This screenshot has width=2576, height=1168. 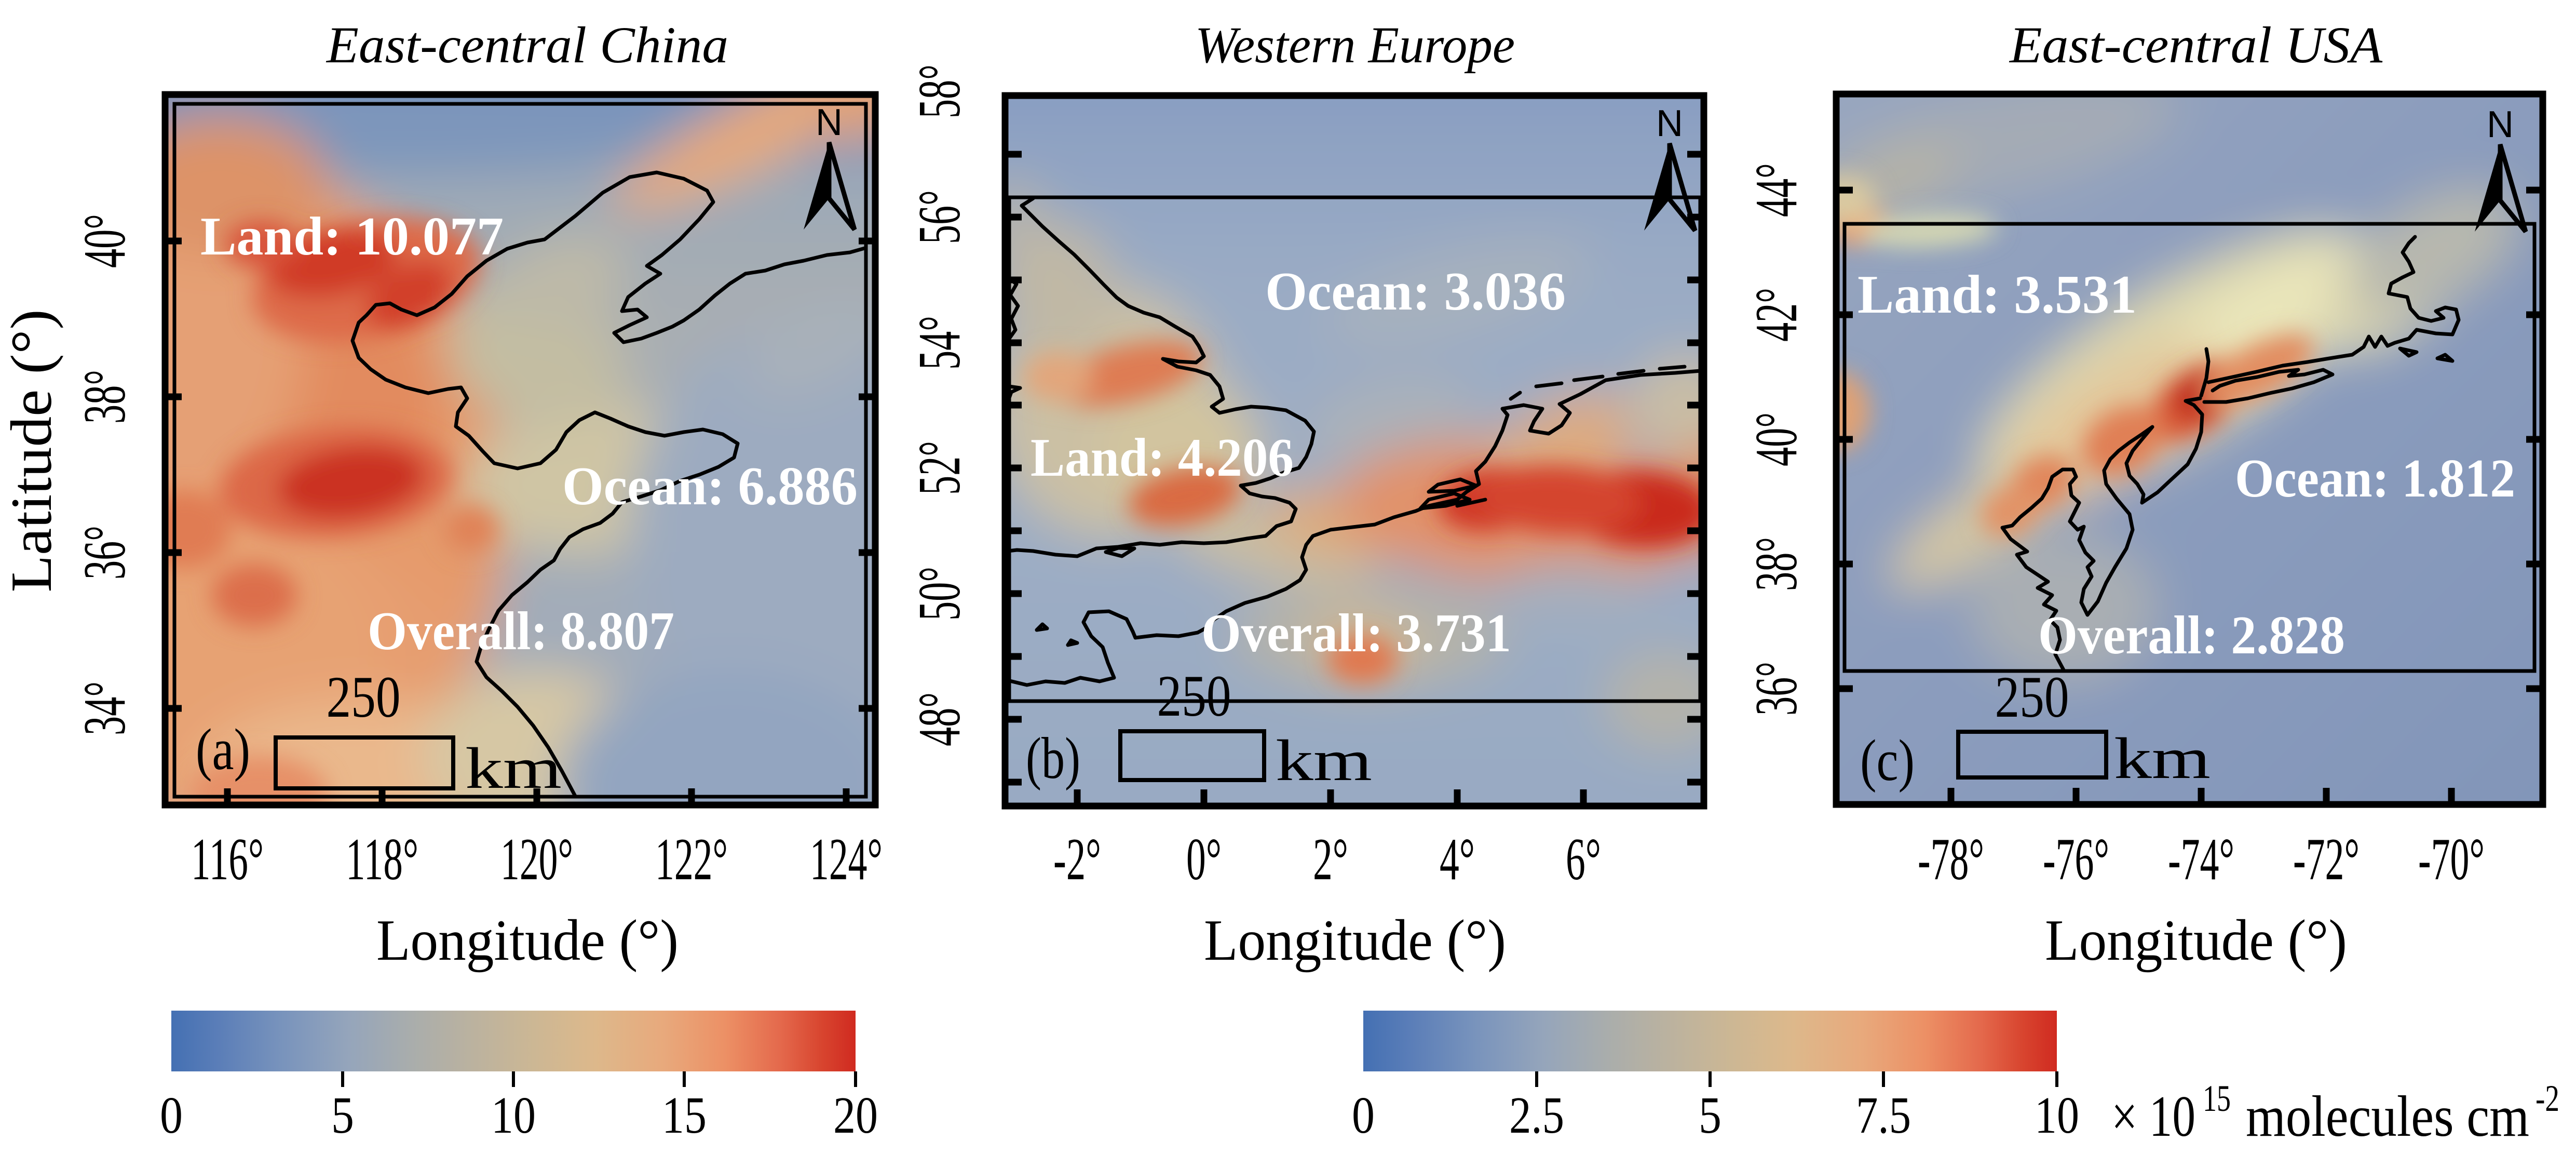 What do you see at coordinates (1776, 315) in the screenshot?
I see `svg-text: 42°` at bounding box center [1776, 315].